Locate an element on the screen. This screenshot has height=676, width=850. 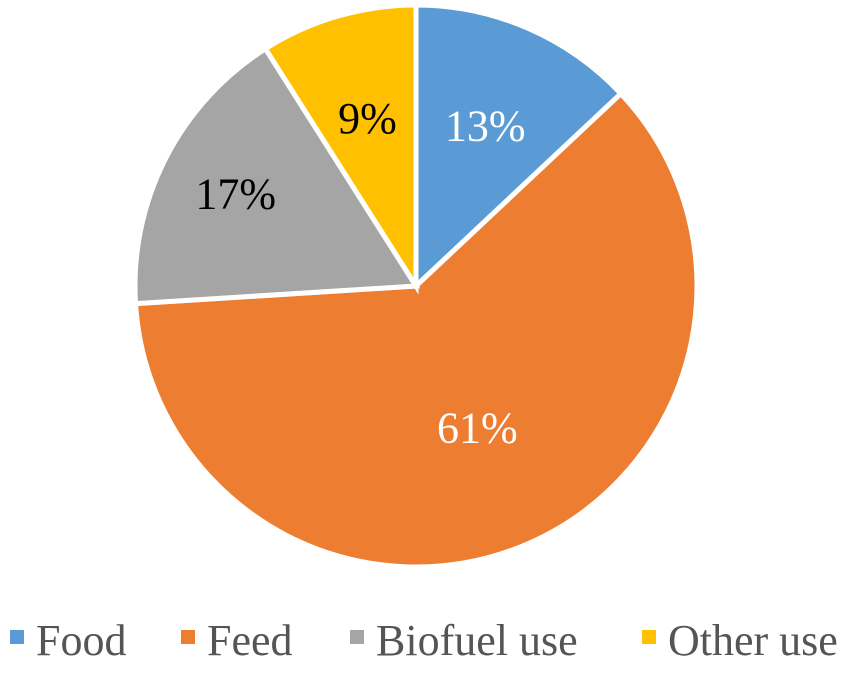
legend: Food Feed Biofuel use Other use is located at coordinates (424, 640).